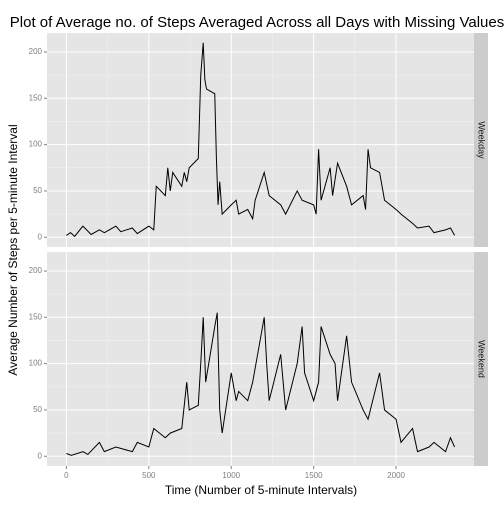 The image size is (504, 509). Describe the element at coordinates (66, 475) in the screenshot. I see `x-tick-label: 0` at that location.